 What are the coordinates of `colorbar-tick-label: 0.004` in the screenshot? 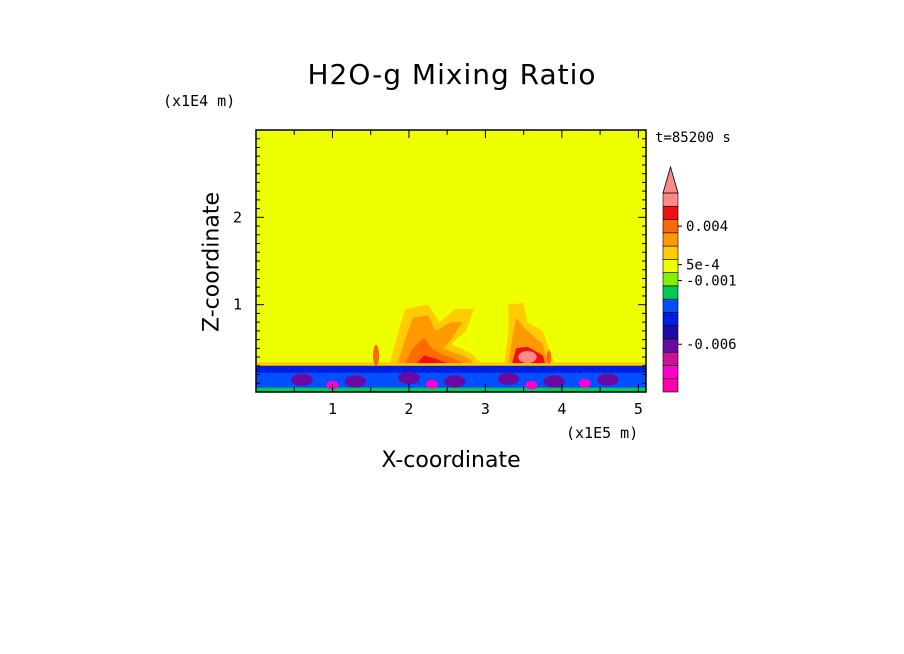 It's located at (707, 227).